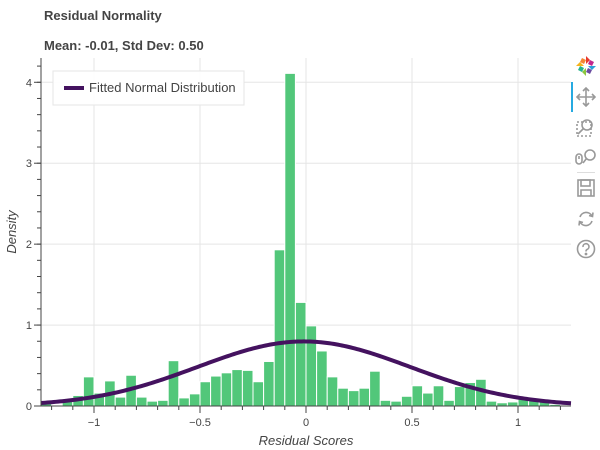 The width and height of the screenshot is (600, 450). I want to click on x-tick-label: −0.5, so click(200, 423).